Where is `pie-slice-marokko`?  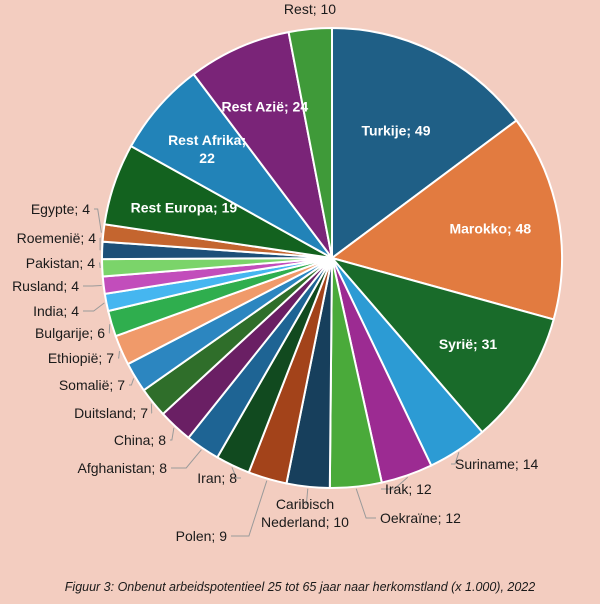 pie-slice-marokko is located at coordinates (446, 220).